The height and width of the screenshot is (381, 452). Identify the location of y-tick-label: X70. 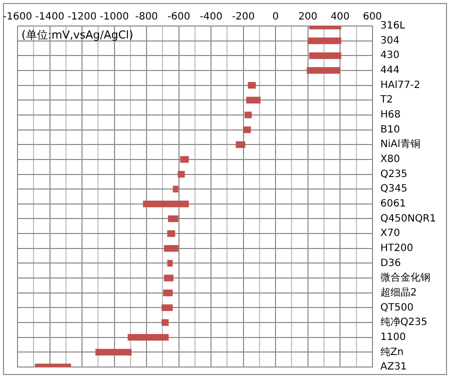
(390, 234).